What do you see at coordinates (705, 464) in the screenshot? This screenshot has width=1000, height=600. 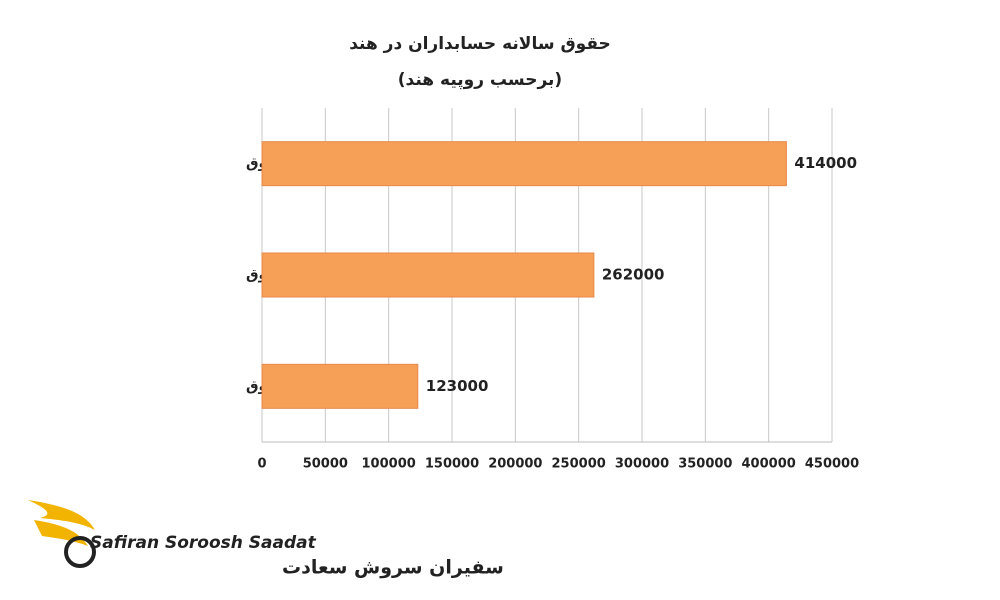 I see `x-tick-label: 350000` at bounding box center [705, 464].